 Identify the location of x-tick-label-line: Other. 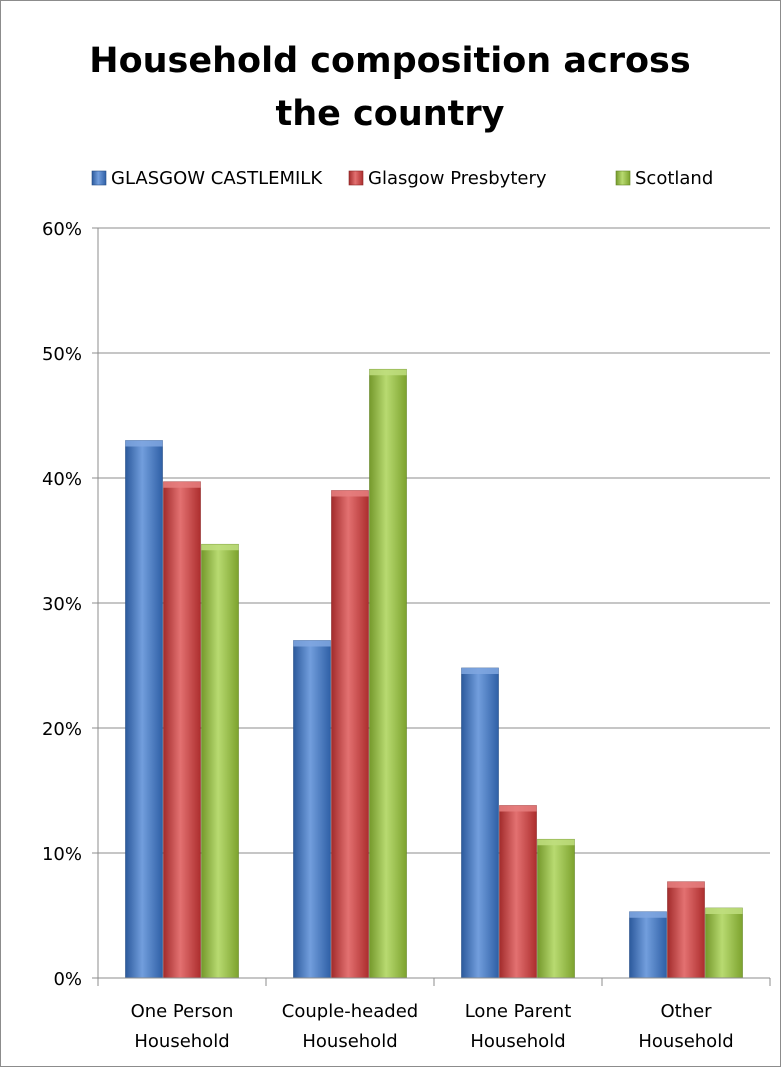
(686, 1011).